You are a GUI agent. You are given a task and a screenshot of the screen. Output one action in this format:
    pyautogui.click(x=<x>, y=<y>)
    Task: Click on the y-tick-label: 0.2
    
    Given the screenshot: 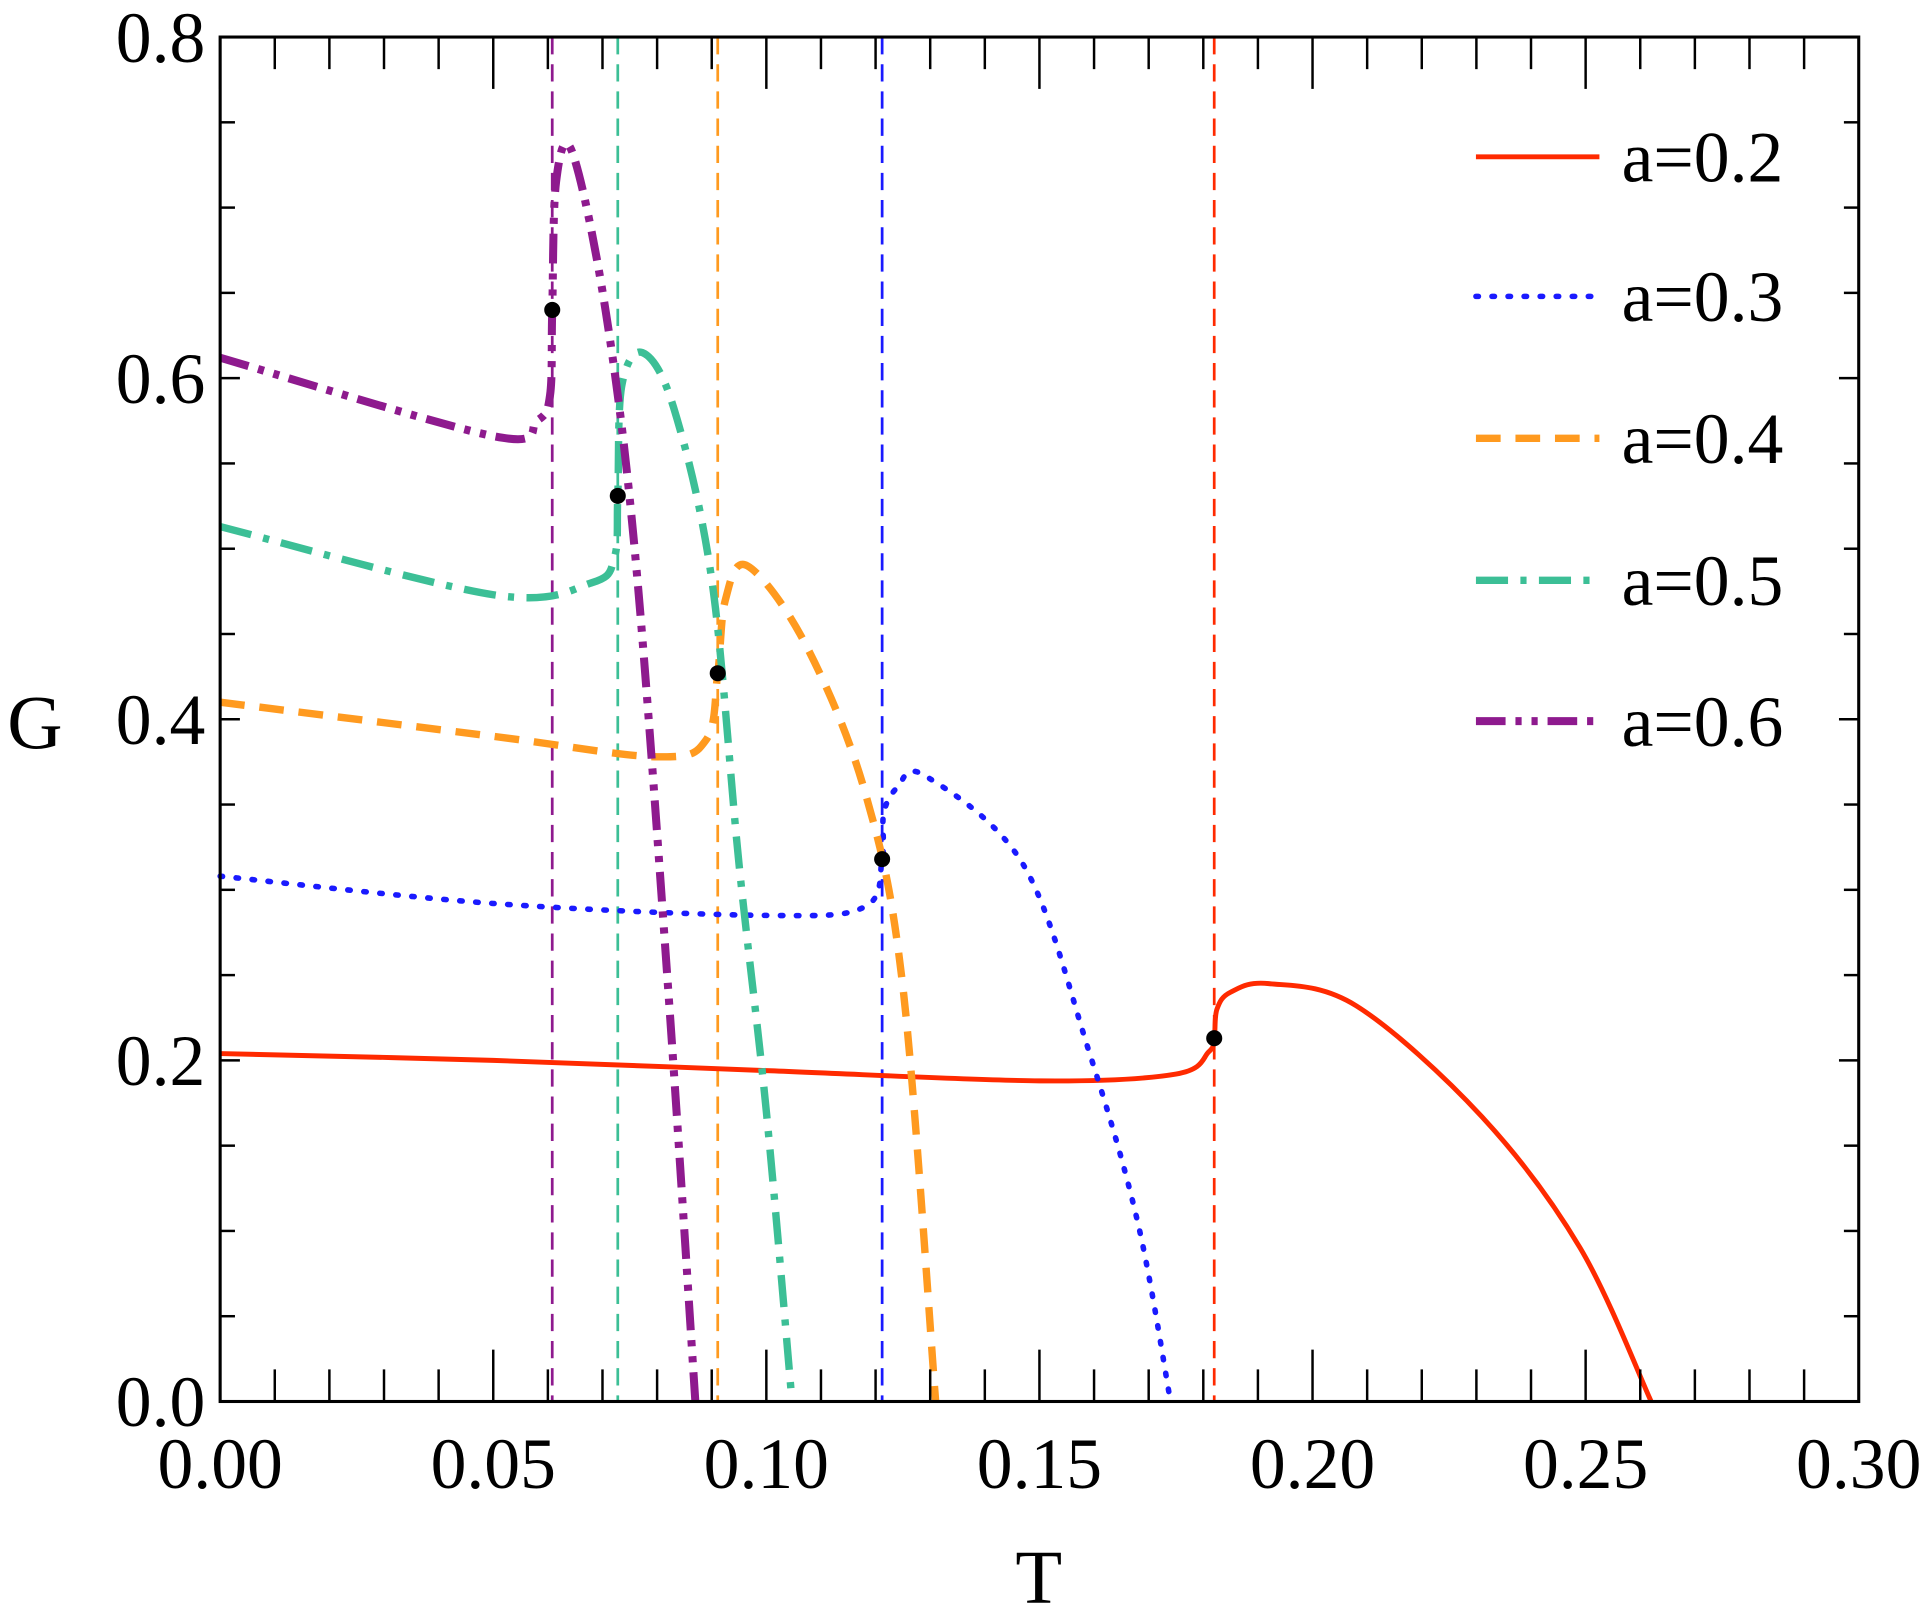 What is the action you would take?
    pyautogui.click(x=161, y=1061)
    